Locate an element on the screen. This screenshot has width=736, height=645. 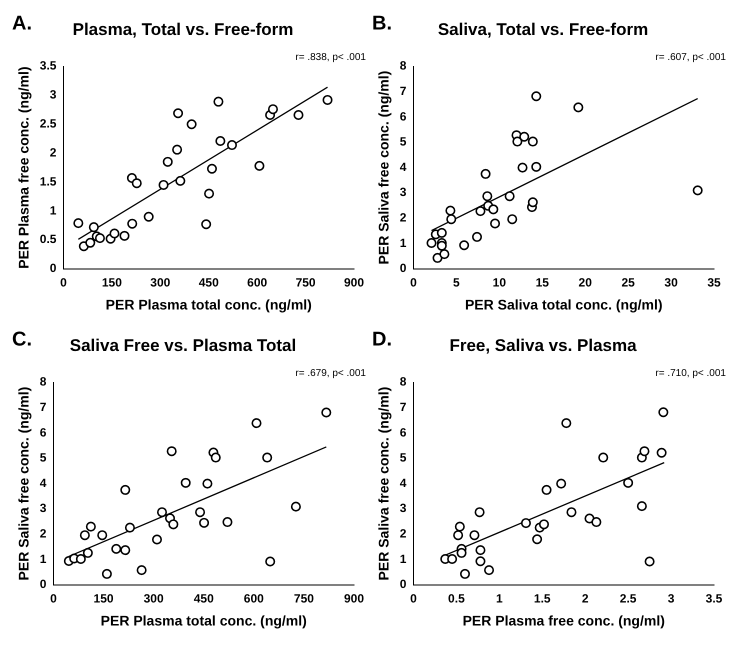
chart-title: Saliva Free vs. Plasma Total is located at coordinates (183, 345).